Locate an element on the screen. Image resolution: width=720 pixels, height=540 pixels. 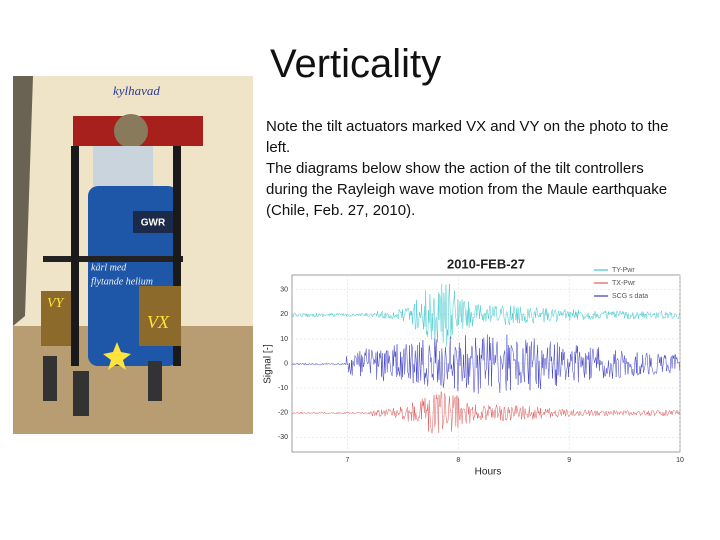
y-tick-label: -30 is located at coordinates (283, 437).